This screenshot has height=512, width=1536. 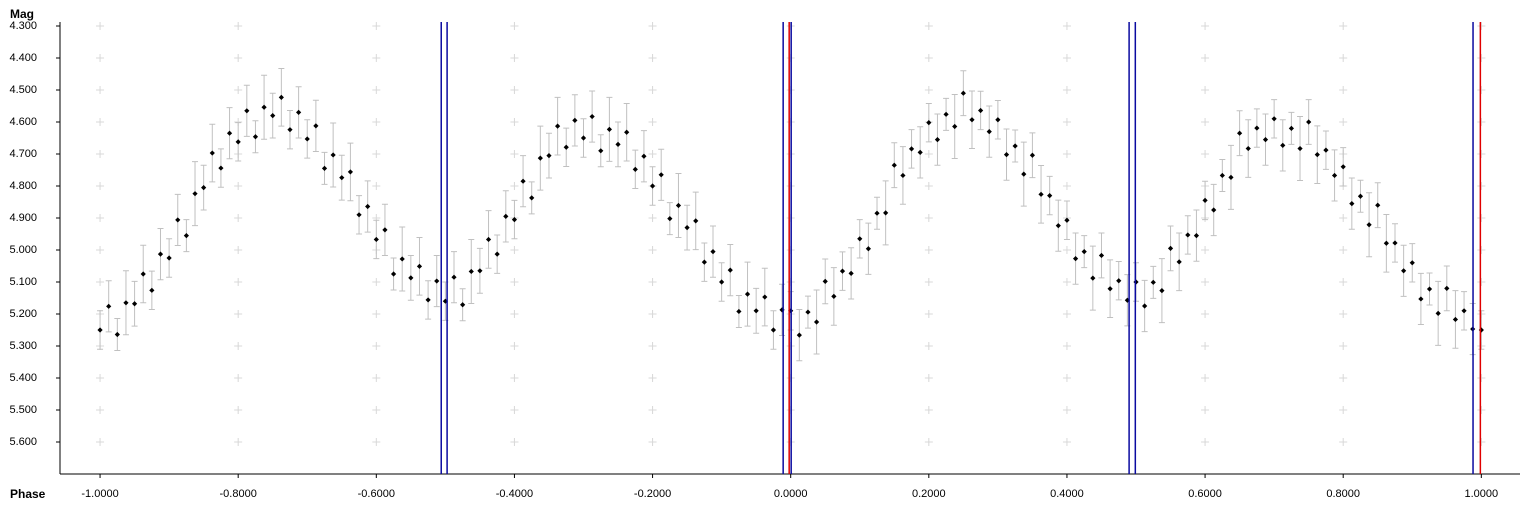 I want to click on y-tick-label: 4.400, so click(x=23, y=58).